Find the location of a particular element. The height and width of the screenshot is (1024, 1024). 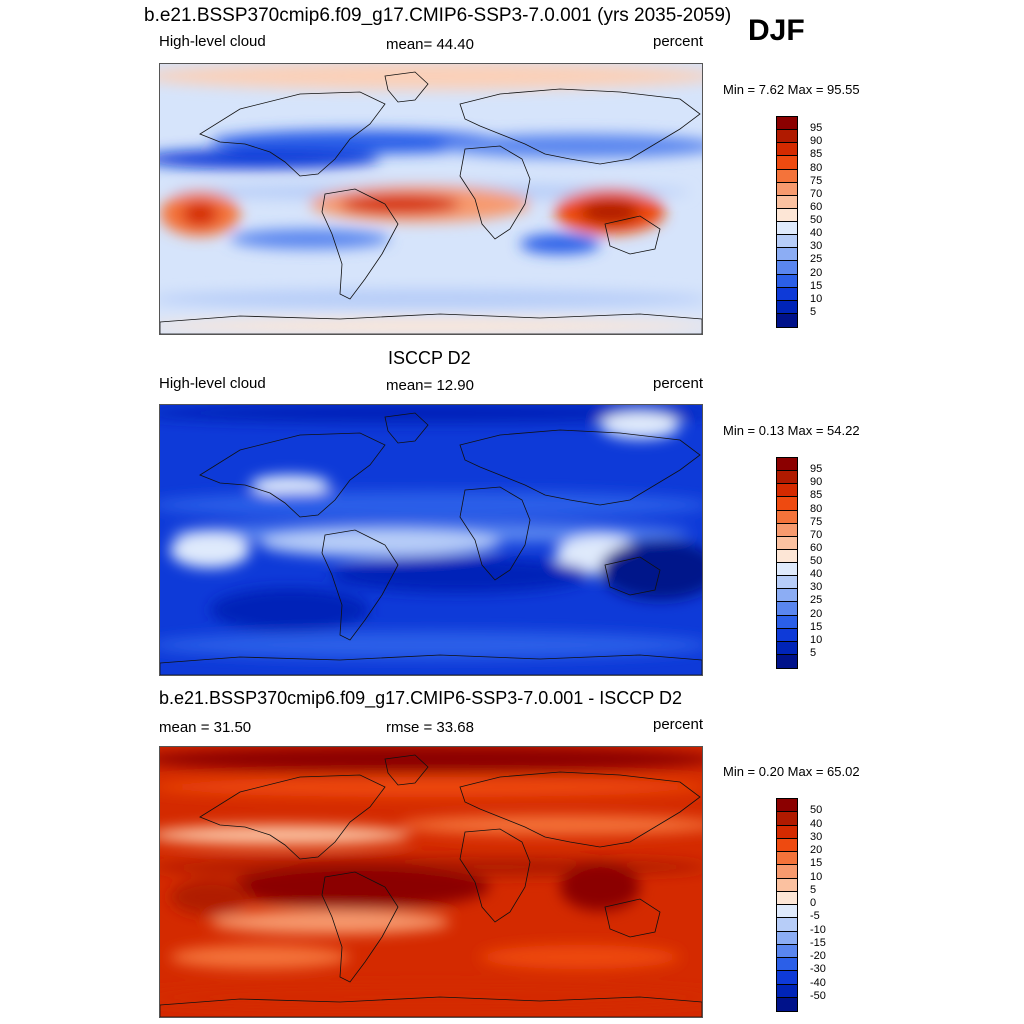

colorbar-tick-label: -30 is located at coordinates (818, 969).